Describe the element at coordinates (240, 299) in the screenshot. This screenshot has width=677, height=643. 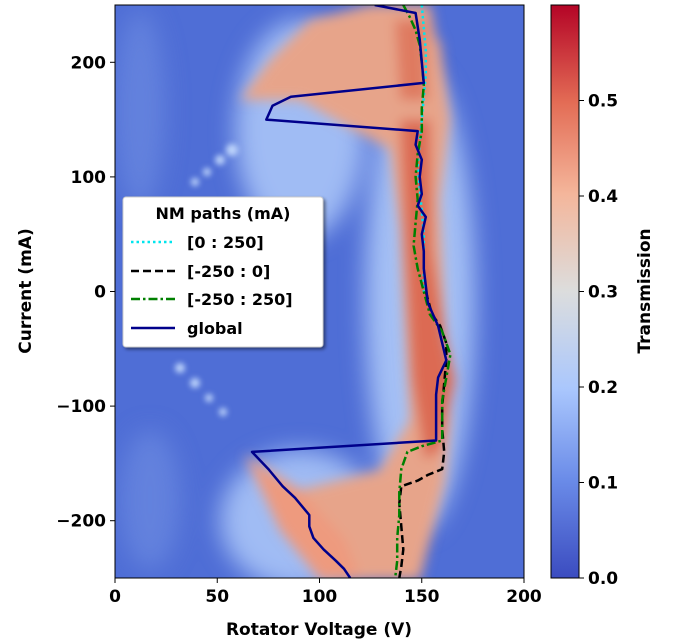
I see `legend-label-2: [-250 : 250]` at that location.